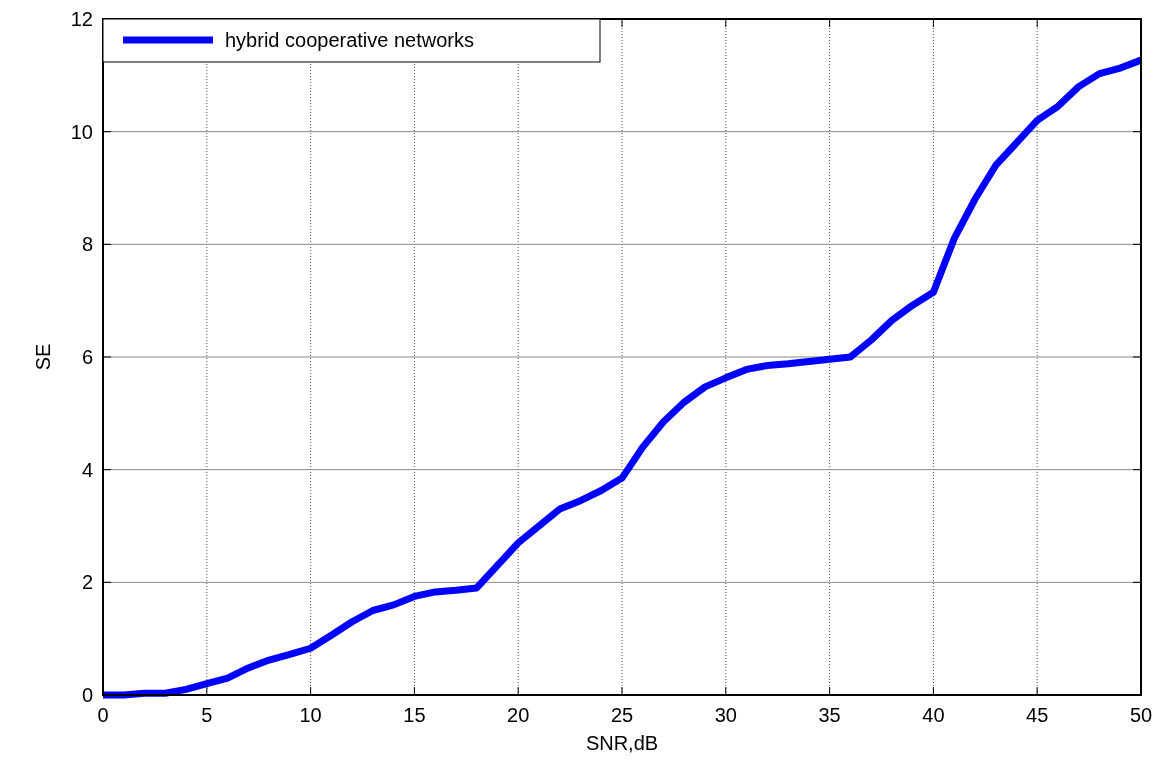 This screenshot has height=768, width=1169. Describe the element at coordinates (829, 715) in the screenshot. I see `x-tick-label: 35` at that location.